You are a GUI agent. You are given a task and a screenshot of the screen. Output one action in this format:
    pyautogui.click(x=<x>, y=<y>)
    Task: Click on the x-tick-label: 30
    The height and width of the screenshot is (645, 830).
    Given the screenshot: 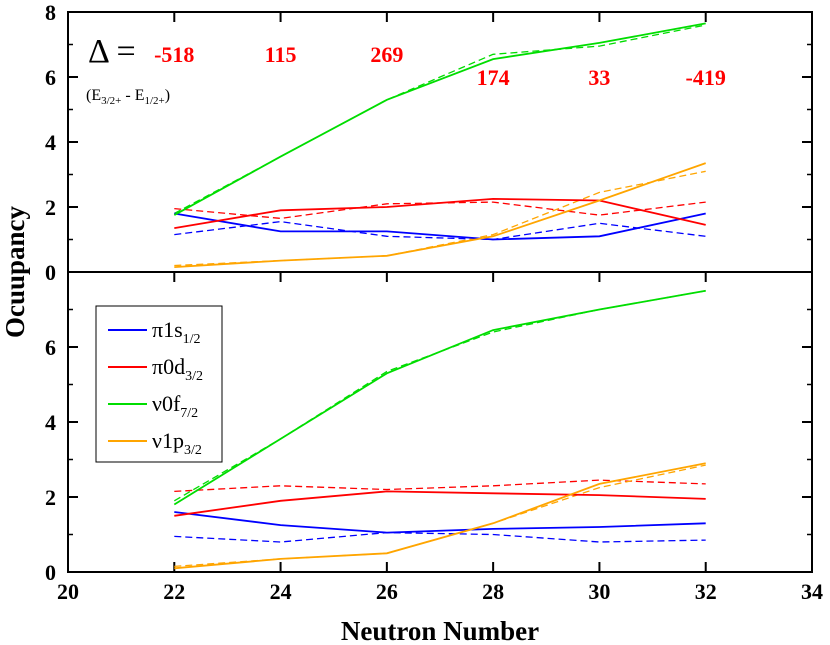 What is the action you would take?
    pyautogui.click(x=599, y=591)
    